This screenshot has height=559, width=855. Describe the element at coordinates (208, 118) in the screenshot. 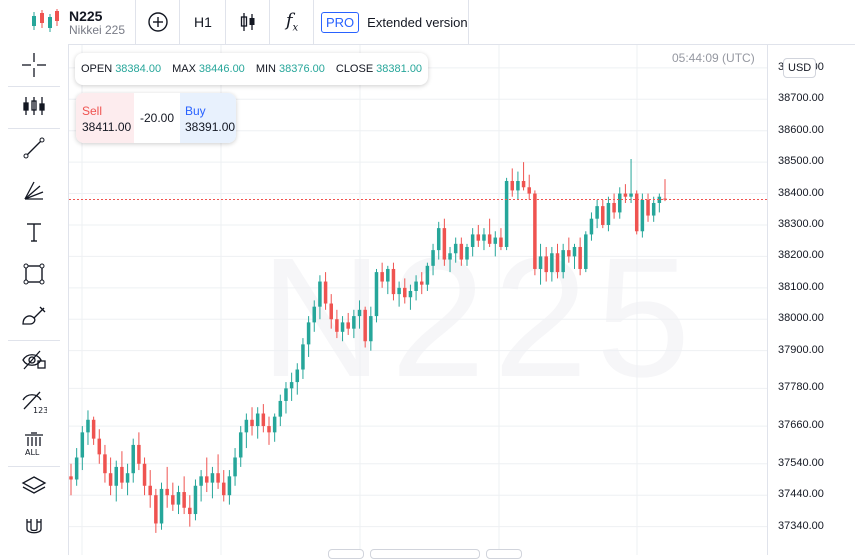

I see `buy-button: Buy 38391.00` at that location.